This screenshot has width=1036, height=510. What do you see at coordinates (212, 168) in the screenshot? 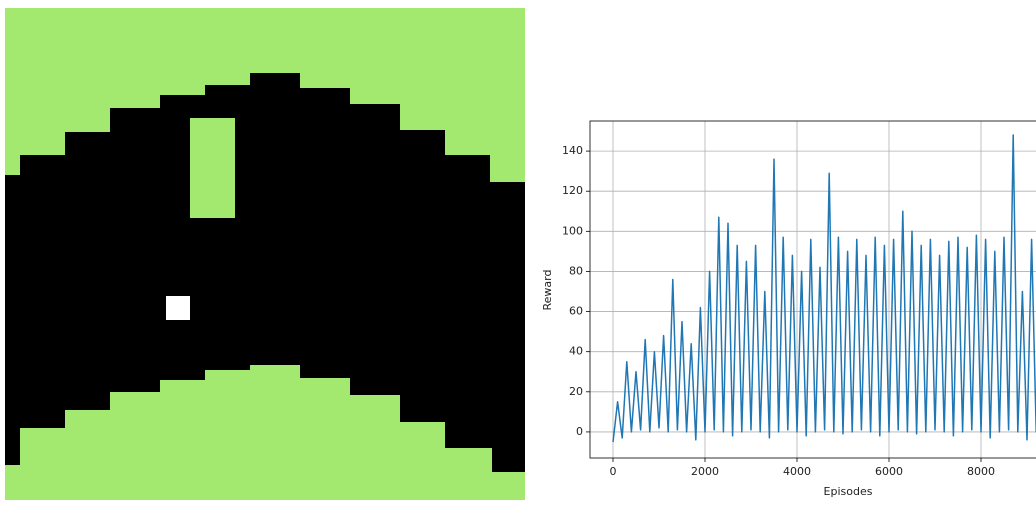
I see `paddle` at bounding box center [212, 168].